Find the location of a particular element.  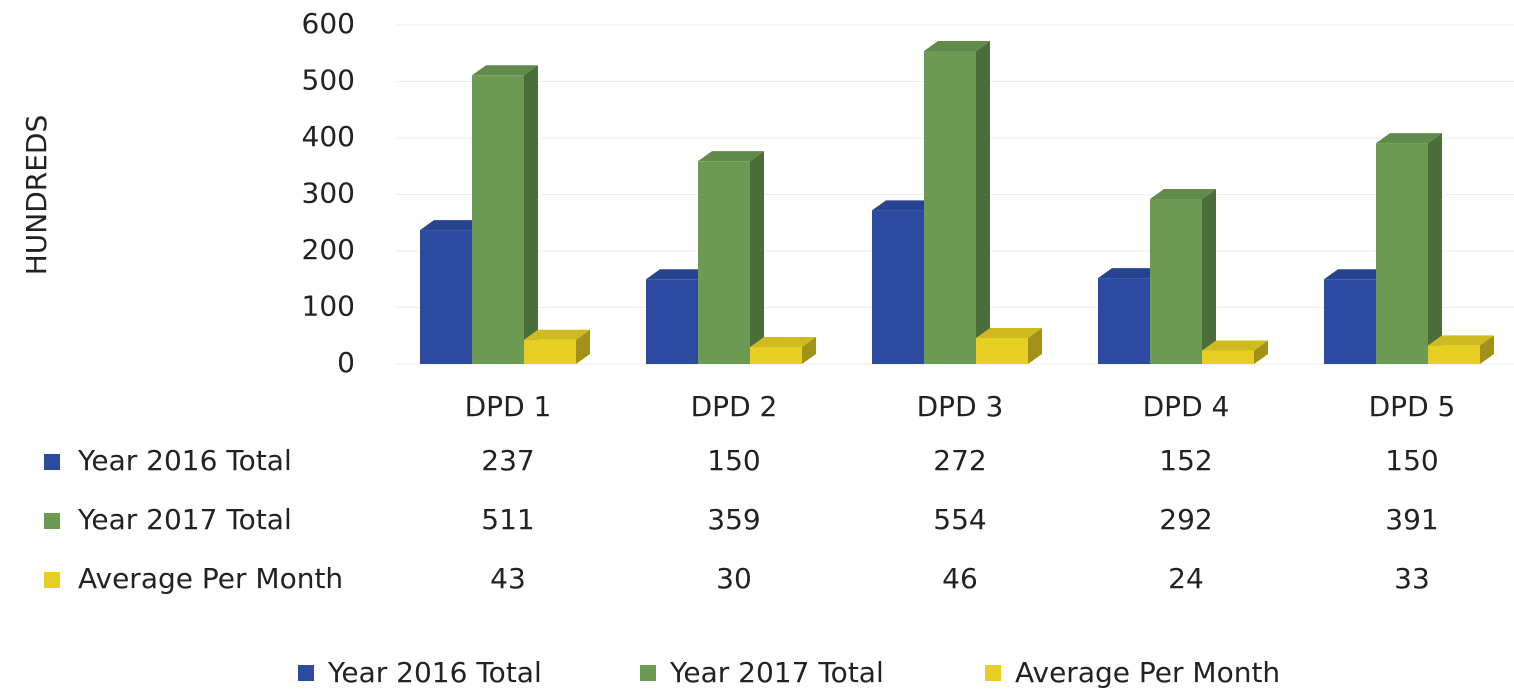

table-cell: 359 is located at coordinates (733, 519).